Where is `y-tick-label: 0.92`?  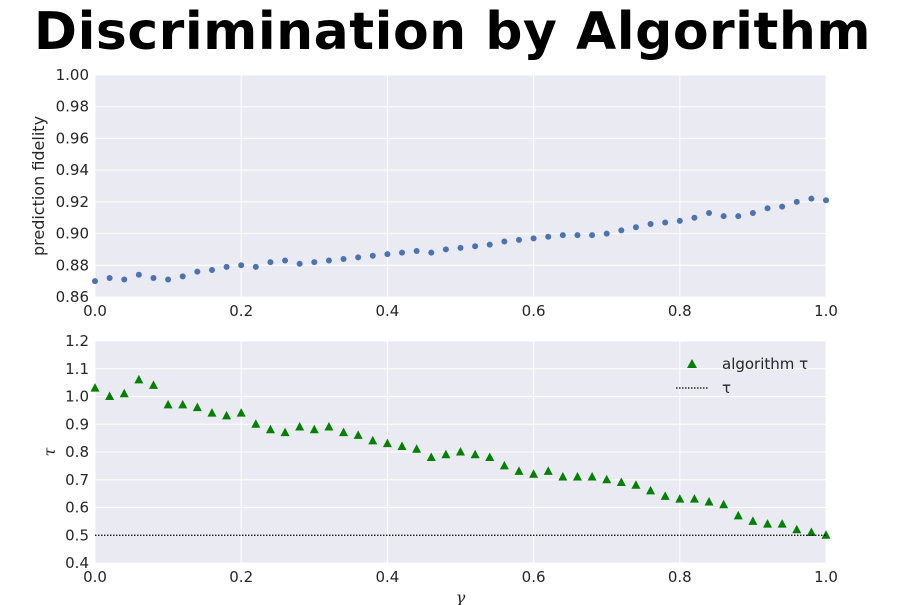
y-tick-label: 0.92 is located at coordinates (72, 202).